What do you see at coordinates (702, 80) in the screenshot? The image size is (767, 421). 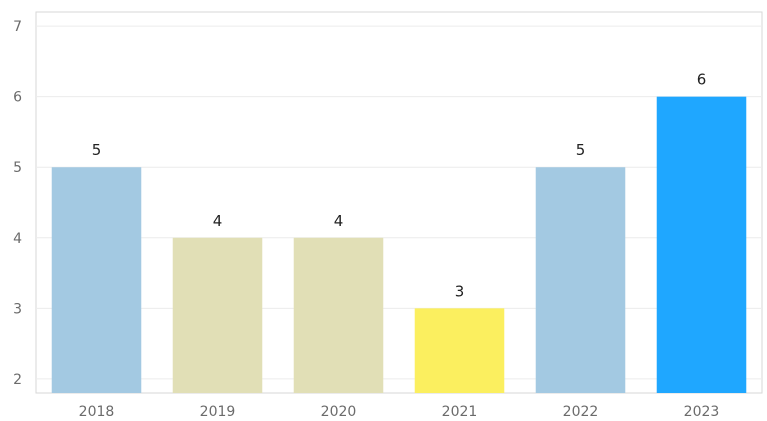 I see `data-label-2023: 6` at bounding box center [702, 80].